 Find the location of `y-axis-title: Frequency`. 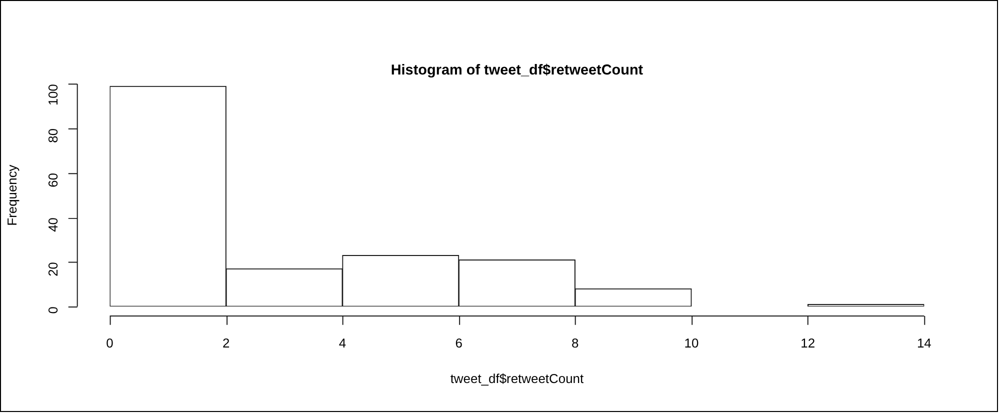

y-axis-title: Frequency is located at coordinates (12, 195).